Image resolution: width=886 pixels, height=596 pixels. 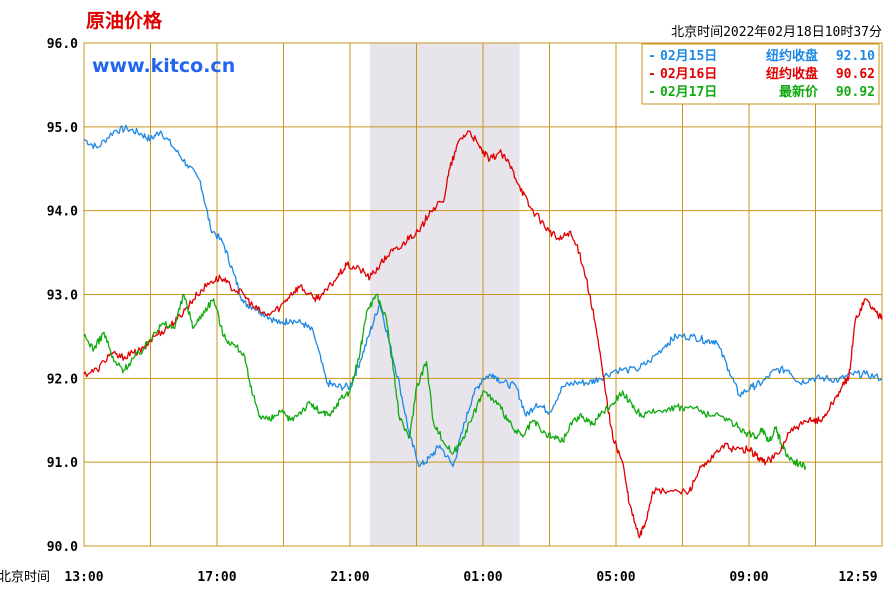 I want to click on legend-series-value: 90.92, so click(x=855, y=92).